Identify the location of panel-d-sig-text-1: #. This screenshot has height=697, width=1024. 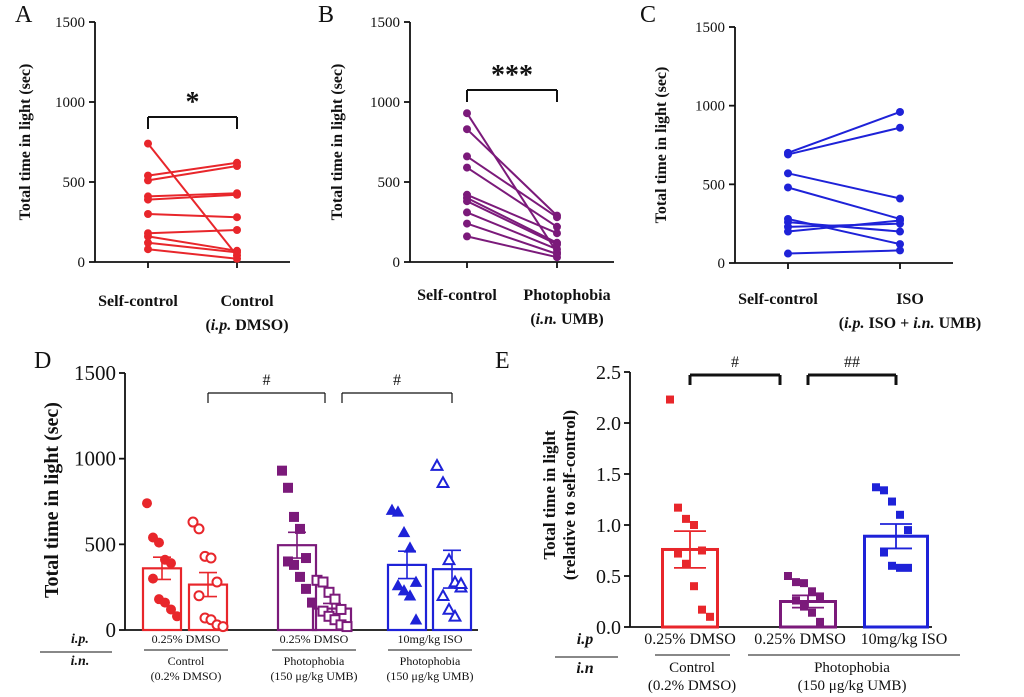
(397, 380).